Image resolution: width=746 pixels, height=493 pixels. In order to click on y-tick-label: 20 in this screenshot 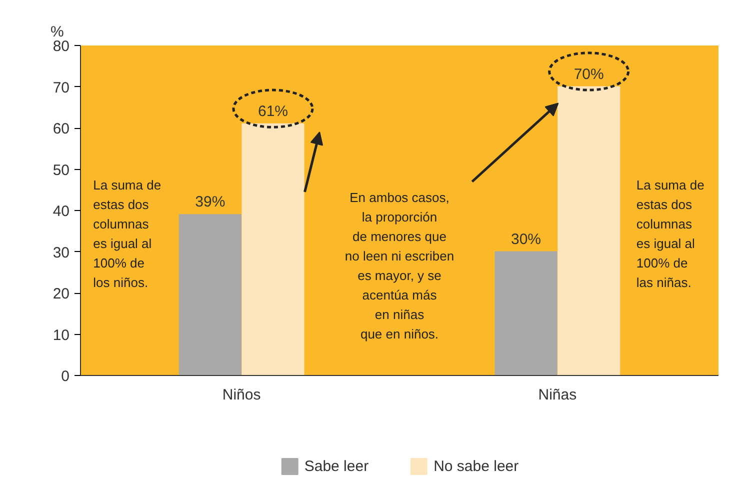, I will do `click(61, 294)`.